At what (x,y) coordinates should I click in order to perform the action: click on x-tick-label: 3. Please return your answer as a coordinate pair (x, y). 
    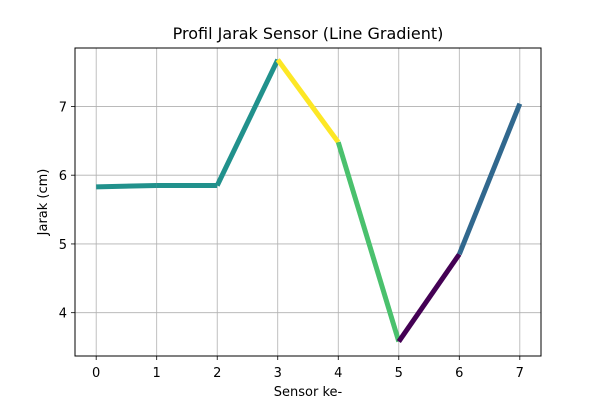
    Looking at the image, I should click on (278, 373).